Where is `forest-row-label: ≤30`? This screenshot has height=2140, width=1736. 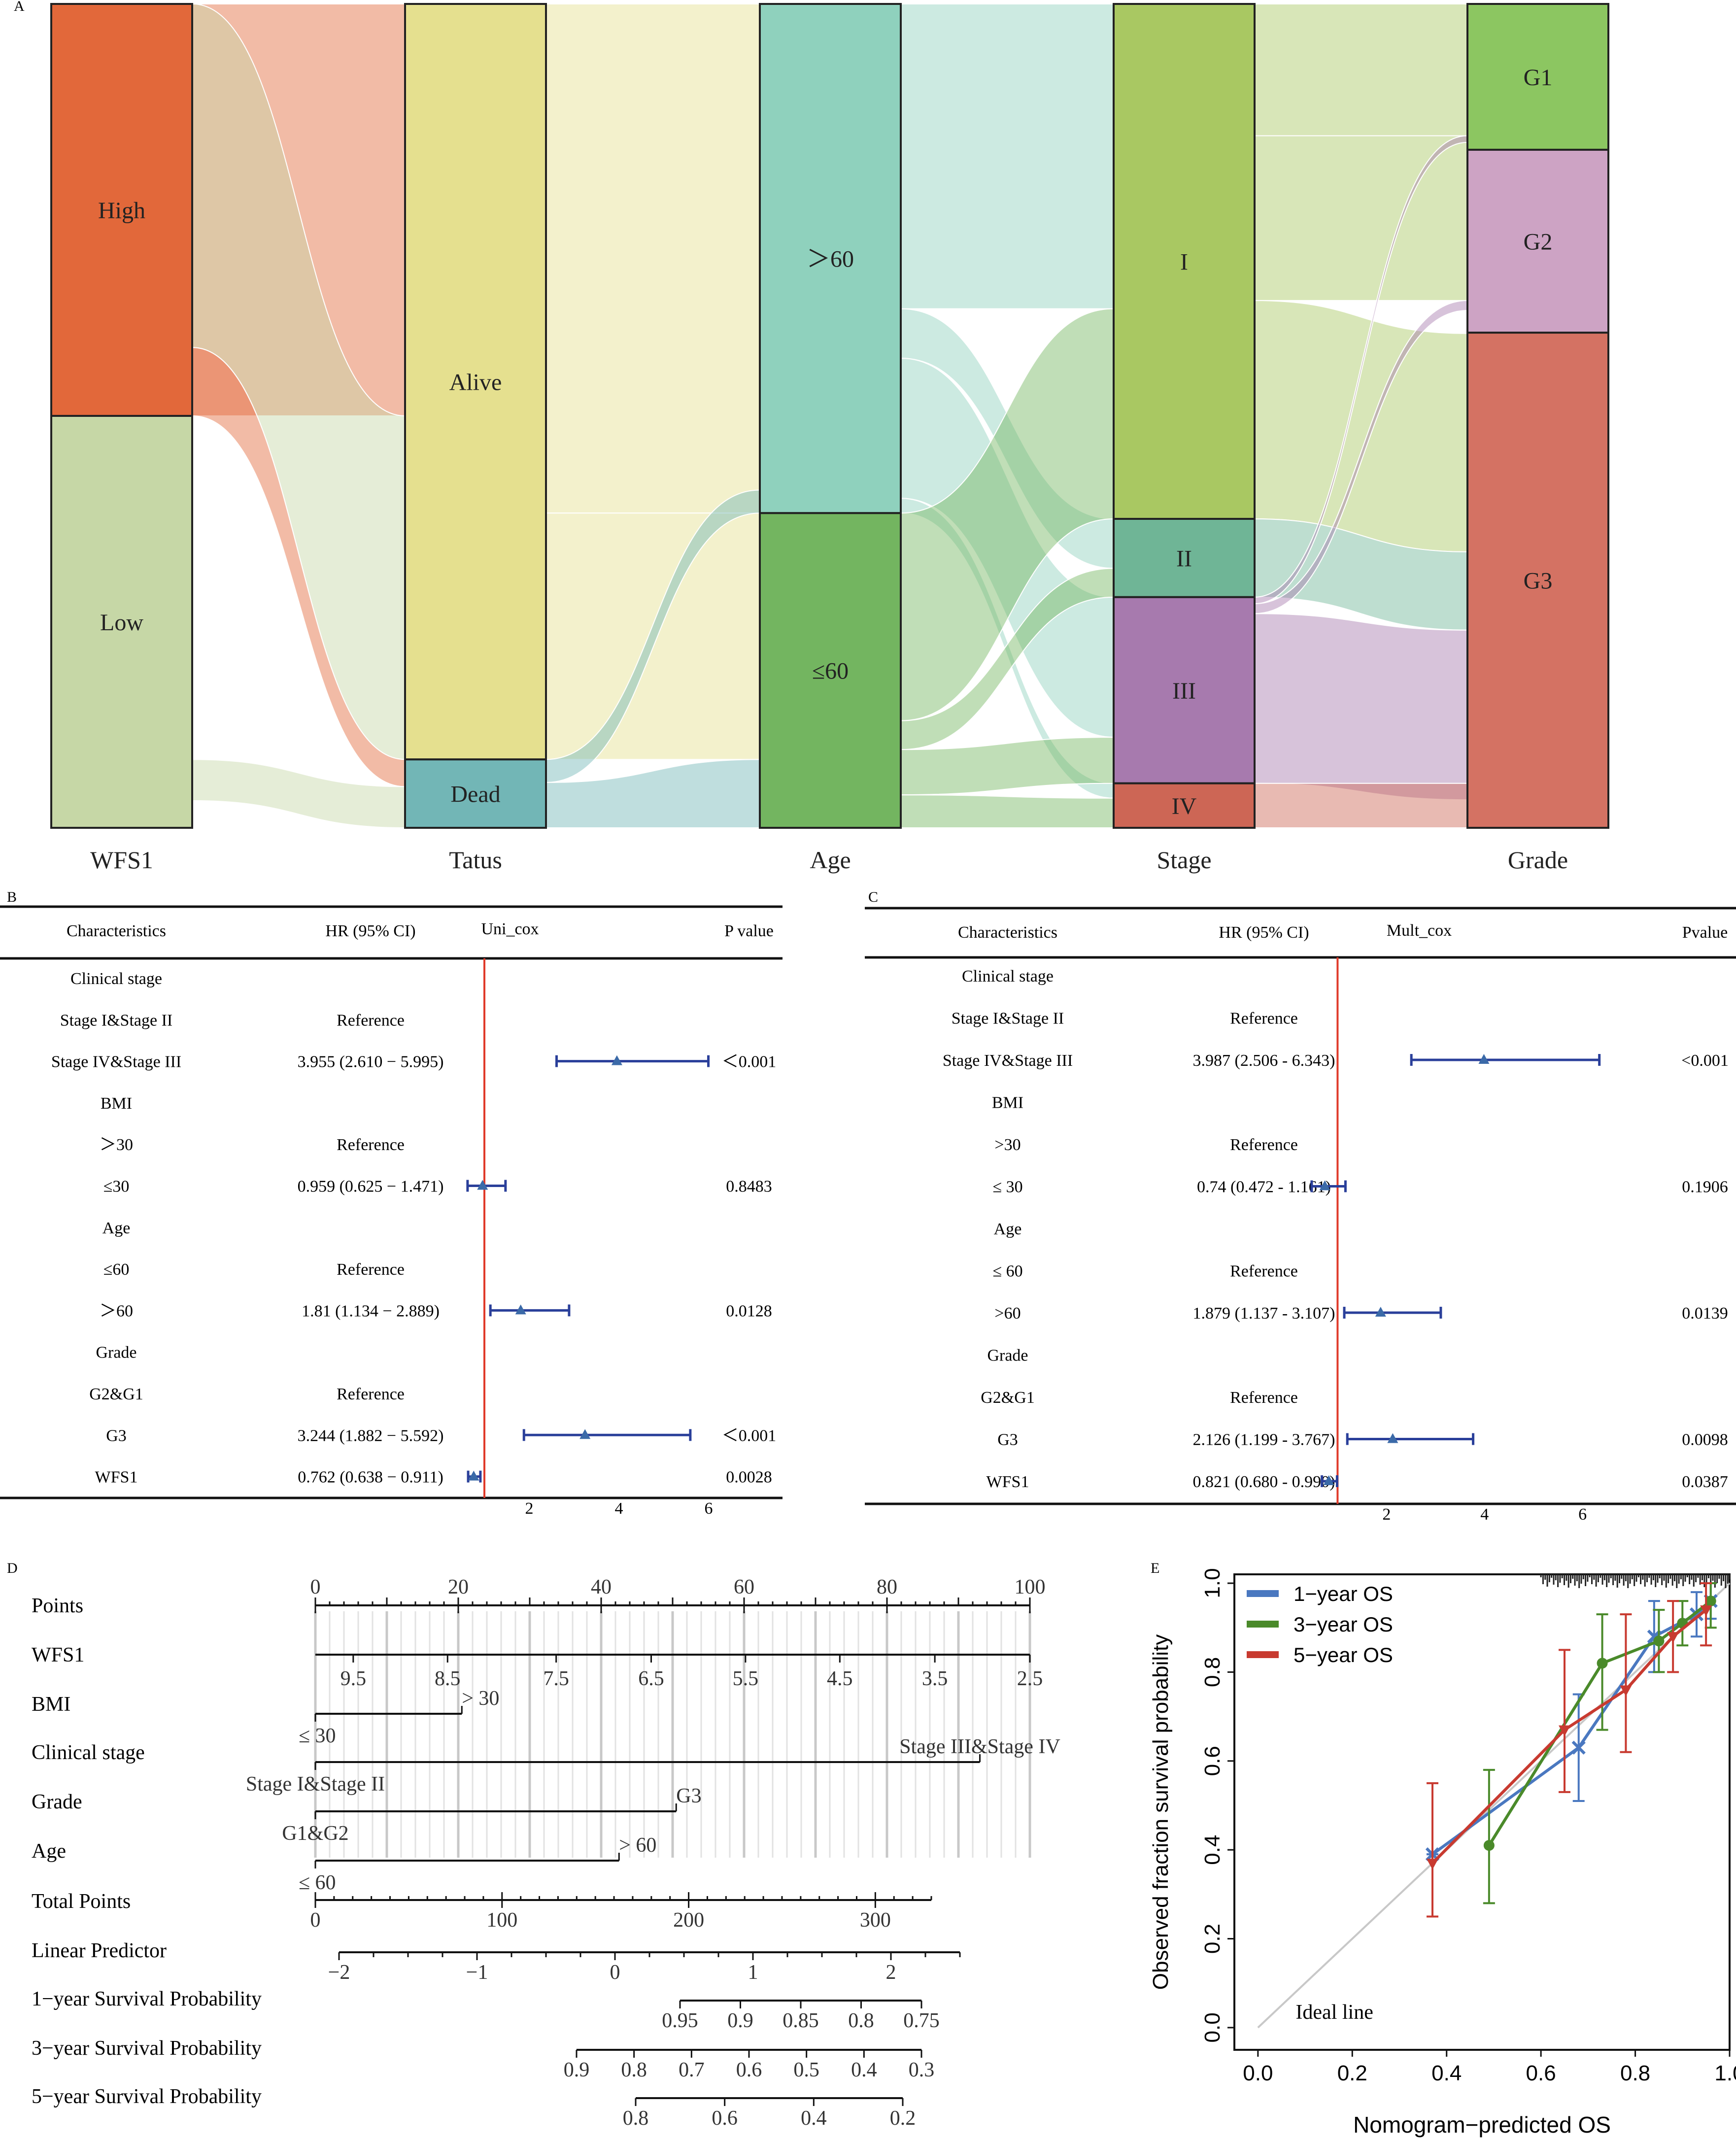
forest-row-label: ≤30 is located at coordinates (116, 1187).